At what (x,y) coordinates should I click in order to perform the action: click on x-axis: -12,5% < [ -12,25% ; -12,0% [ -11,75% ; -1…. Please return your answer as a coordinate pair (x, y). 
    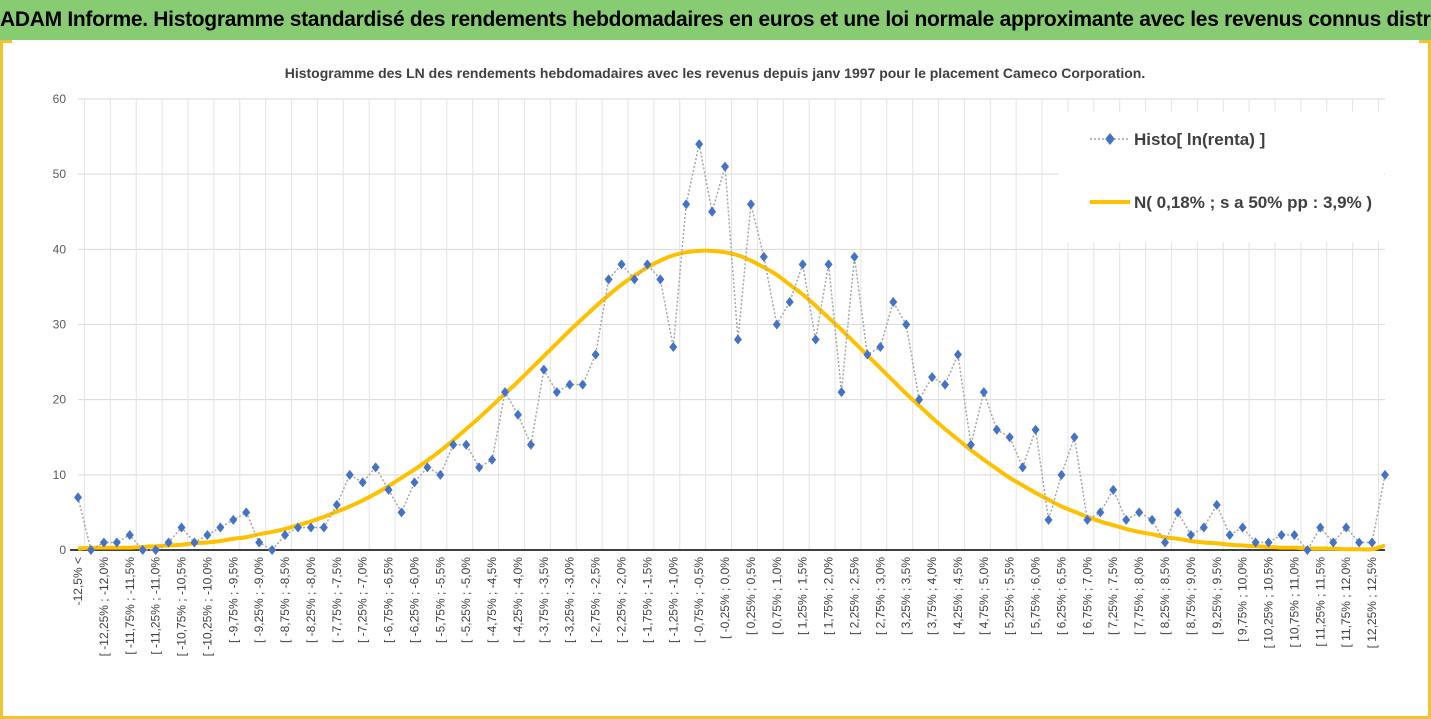
    Looking at the image, I should click on (727, 603).